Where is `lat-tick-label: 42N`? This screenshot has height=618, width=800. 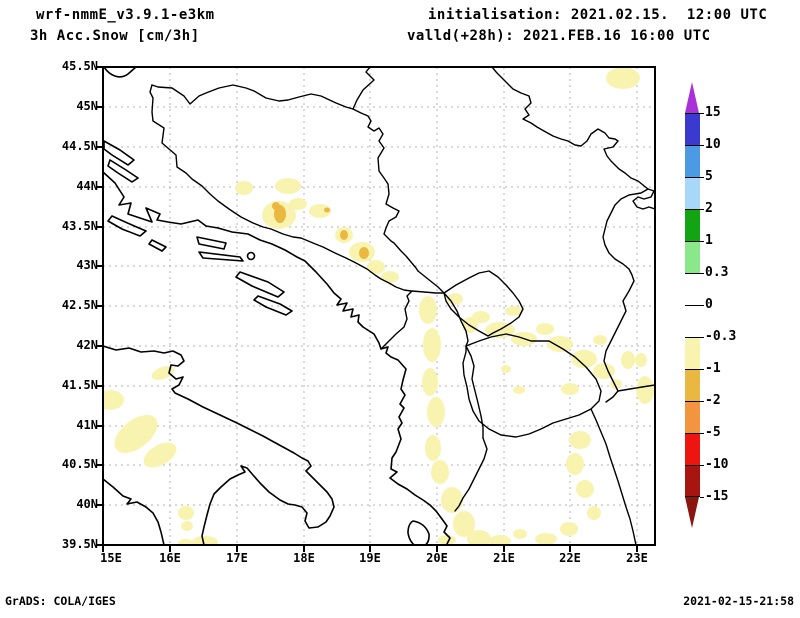 lat-tick-label: 42N is located at coordinates (87, 345).